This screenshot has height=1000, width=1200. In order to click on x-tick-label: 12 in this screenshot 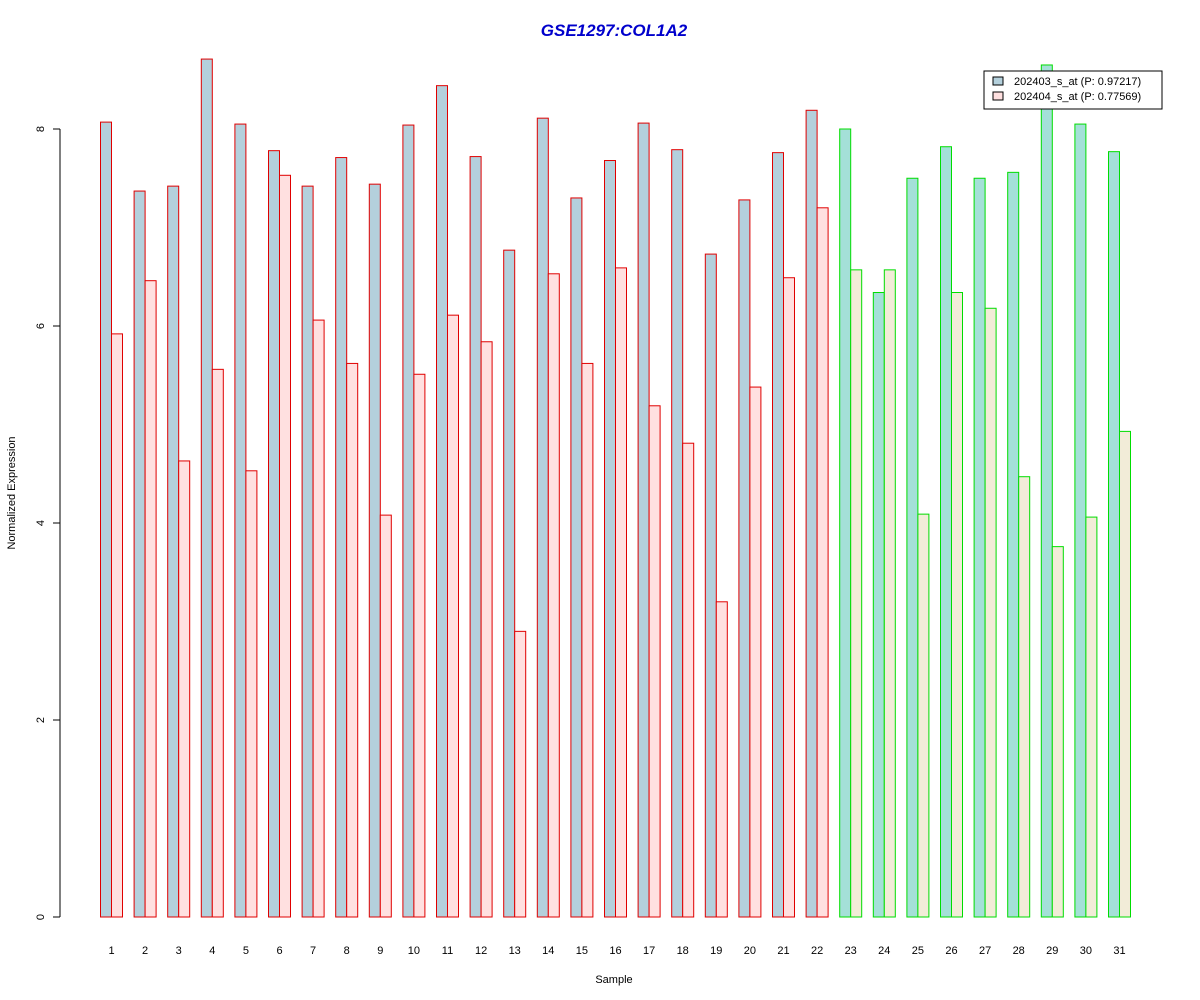, I will do `click(481, 951)`.